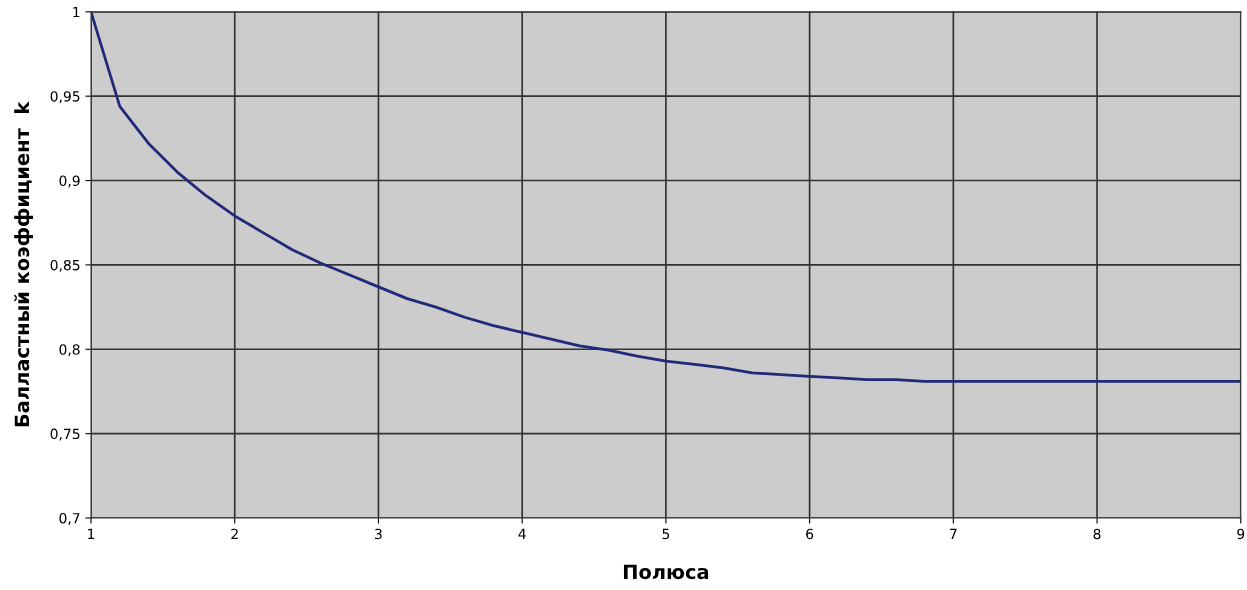 The width and height of the screenshot is (1247, 590). I want to click on x-tick-label: 2, so click(234, 533).